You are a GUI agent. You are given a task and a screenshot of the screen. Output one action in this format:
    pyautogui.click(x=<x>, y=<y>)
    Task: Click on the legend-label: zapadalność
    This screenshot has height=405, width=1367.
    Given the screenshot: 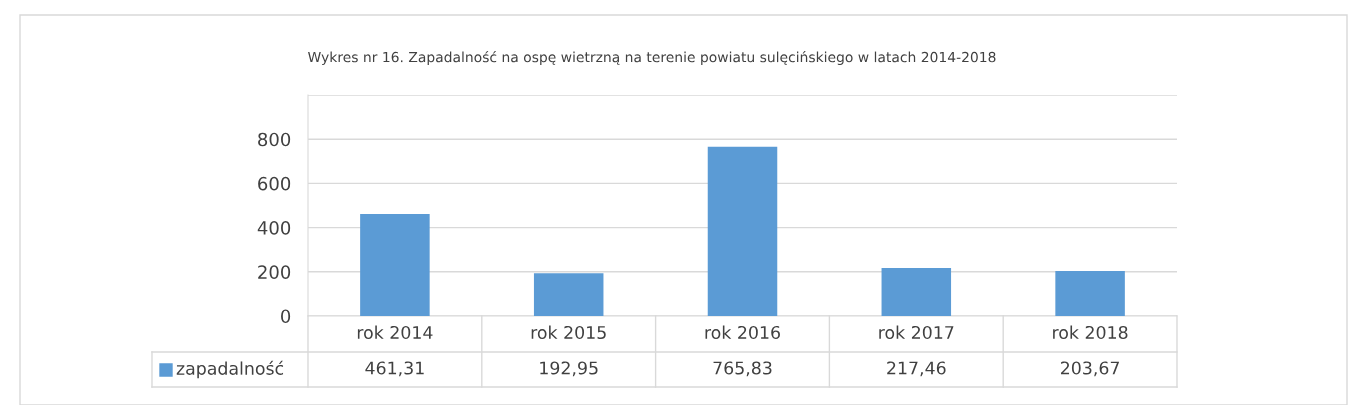 What is the action you would take?
    pyautogui.click(x=230, y=369)
    